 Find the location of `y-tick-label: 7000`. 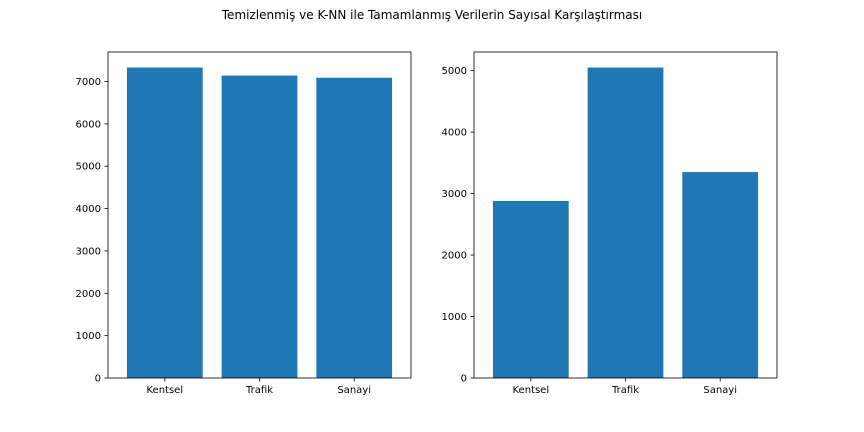

y-tick-label: 7000 is located at coordinates (88, 82).